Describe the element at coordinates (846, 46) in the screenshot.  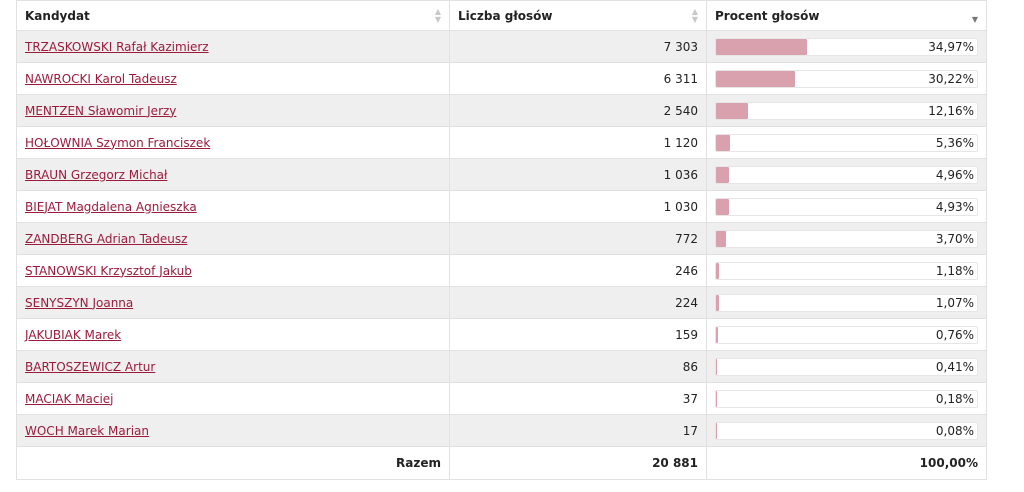
I see `percent-bar: 34,97%` at that location.